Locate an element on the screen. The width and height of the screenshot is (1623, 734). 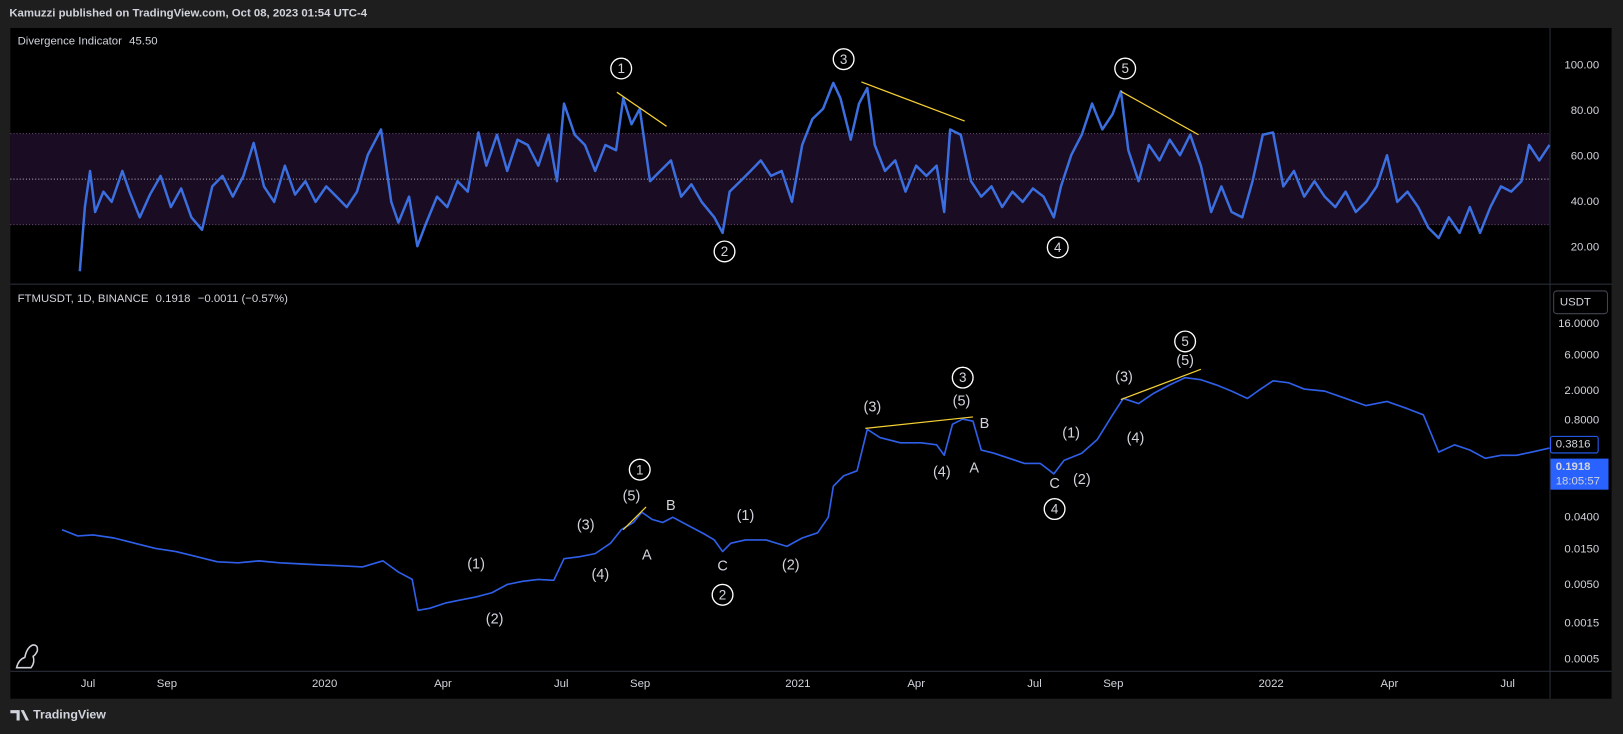
logo is located at coordinates (19, 715).